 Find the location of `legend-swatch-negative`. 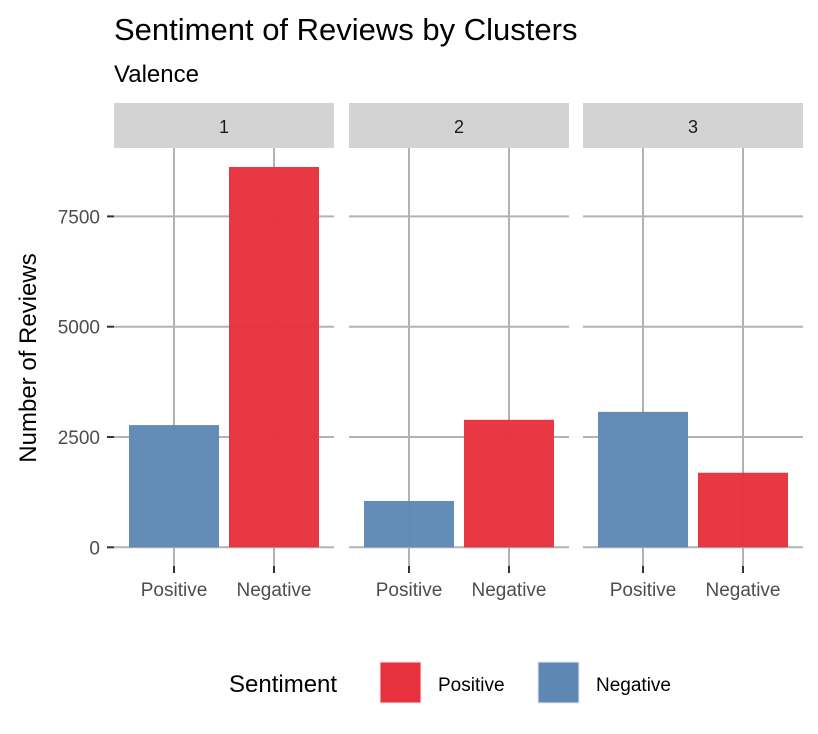

legend-swatch-negative is located at coordinates (558, 682).